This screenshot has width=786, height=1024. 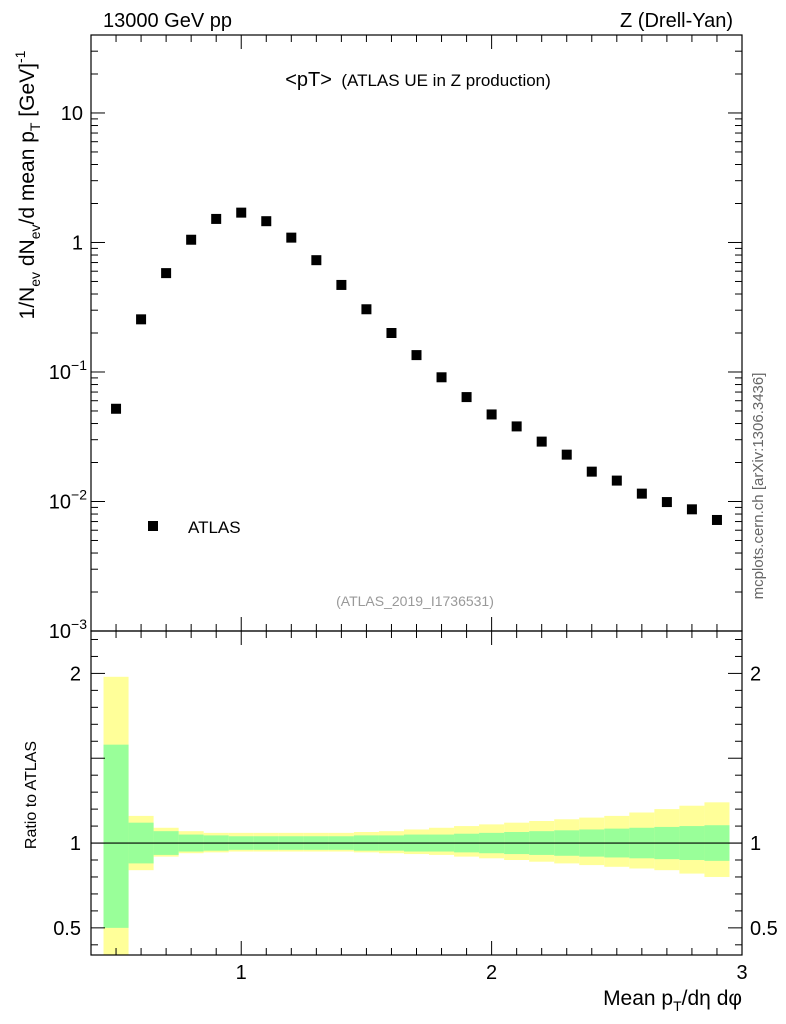 What do you see at coordinates (153, 526) in the screenshot?
I see `legend-marker` at bounding box center [153, 526].